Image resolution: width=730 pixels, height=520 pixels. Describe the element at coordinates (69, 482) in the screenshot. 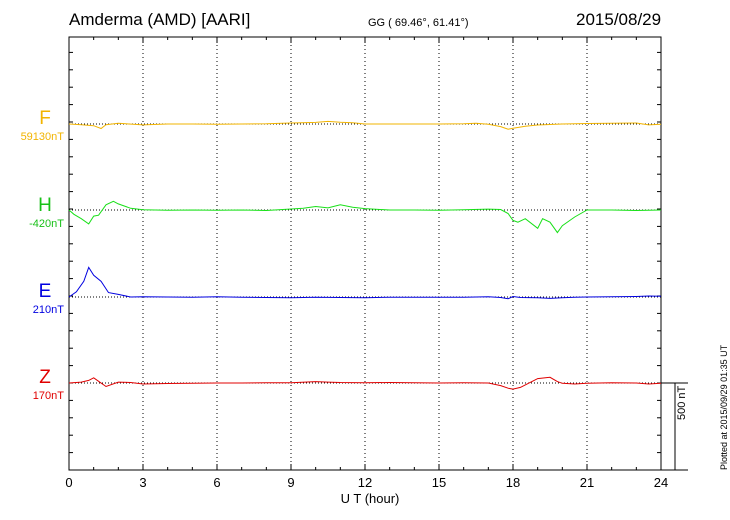

I see `x-tick-label: 0` at that location.